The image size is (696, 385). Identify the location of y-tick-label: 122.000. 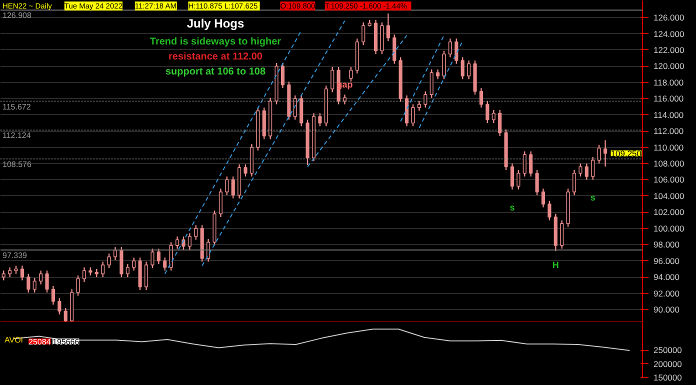
(669, 49).